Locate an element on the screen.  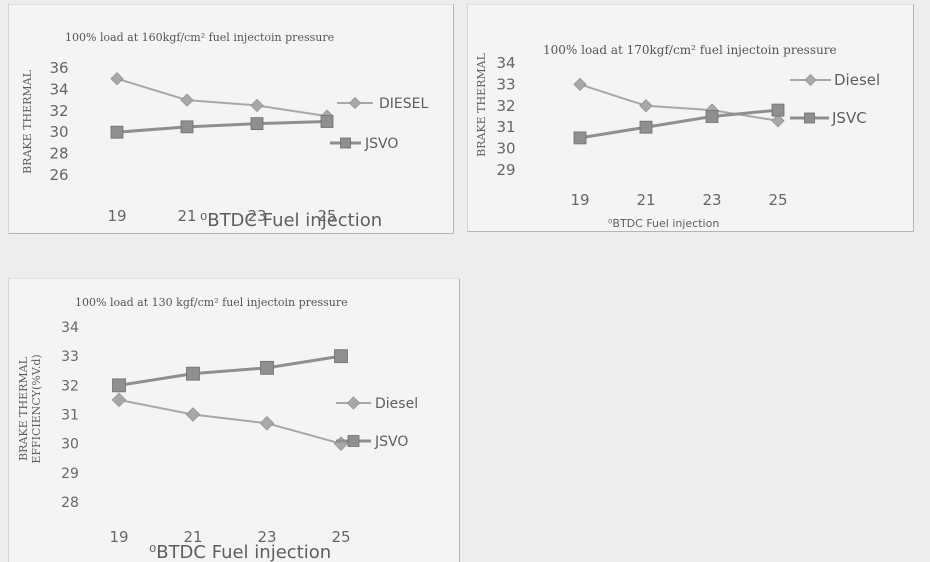
legend-label: DIESEL is located at coordinates (403, 104).